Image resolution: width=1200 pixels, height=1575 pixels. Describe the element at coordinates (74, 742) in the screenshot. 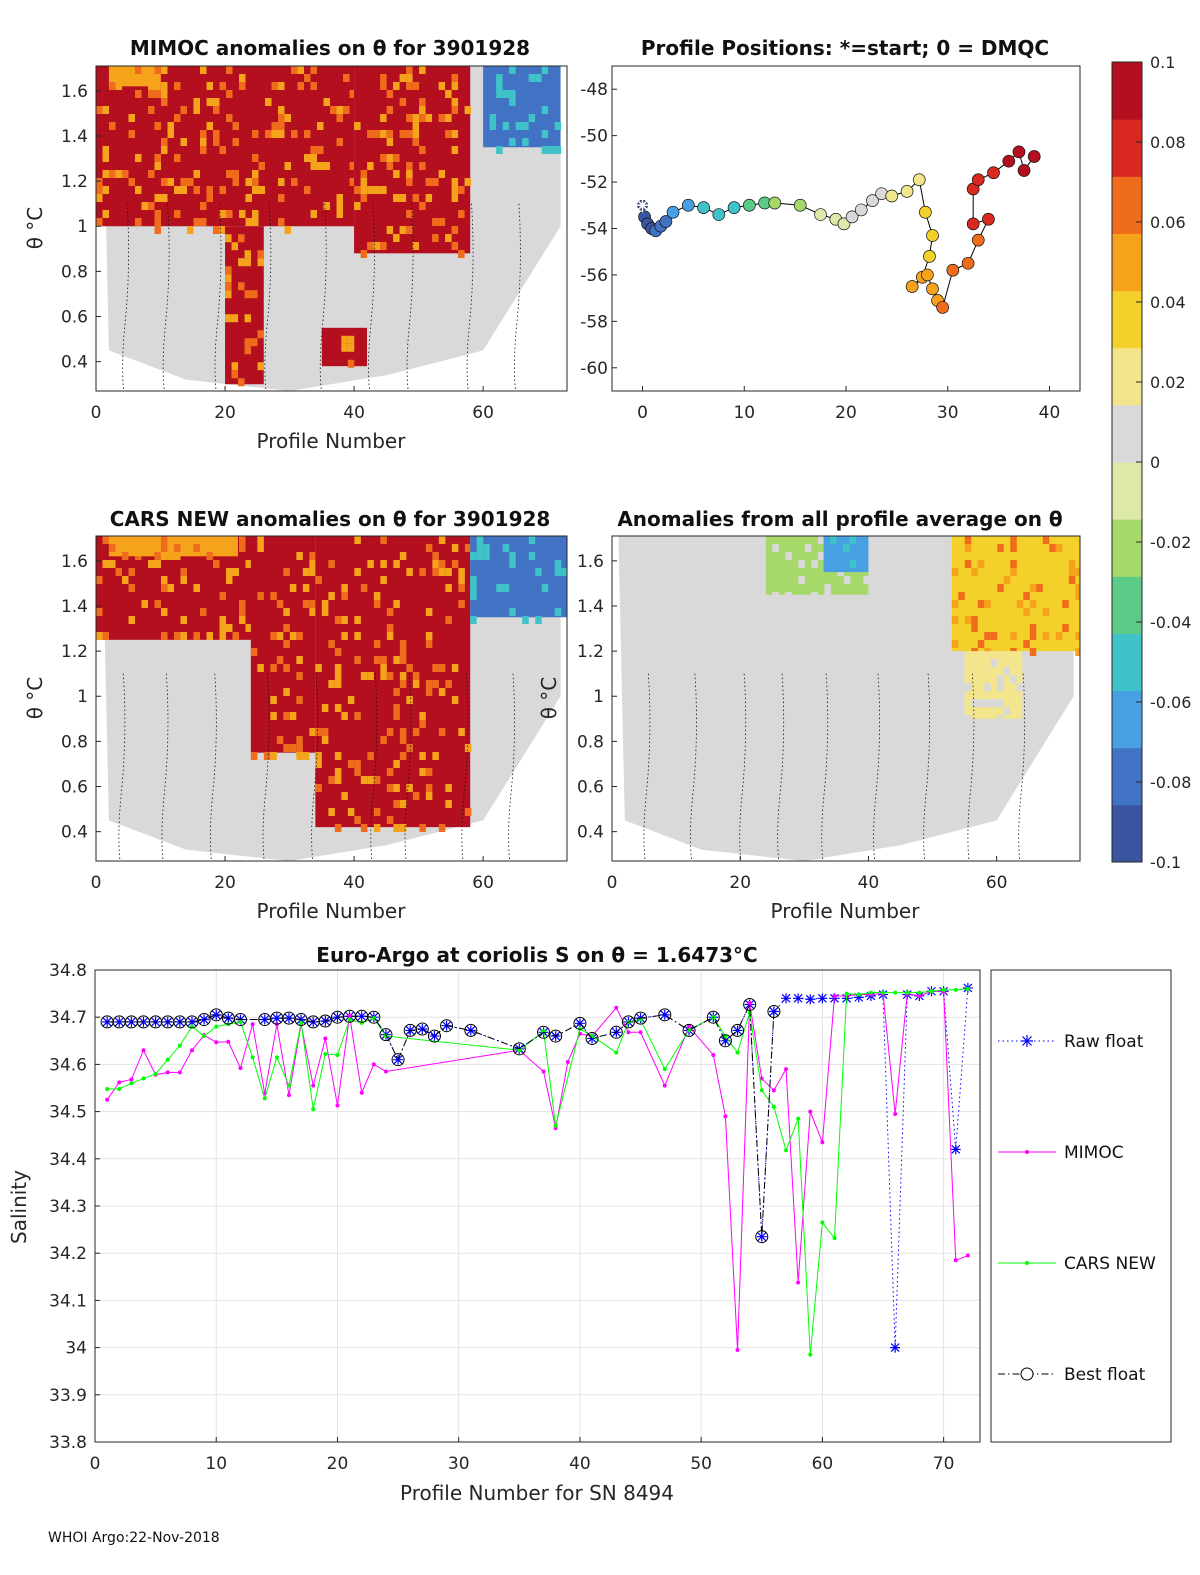

I see `y-tick-label: 0.8` at that location.